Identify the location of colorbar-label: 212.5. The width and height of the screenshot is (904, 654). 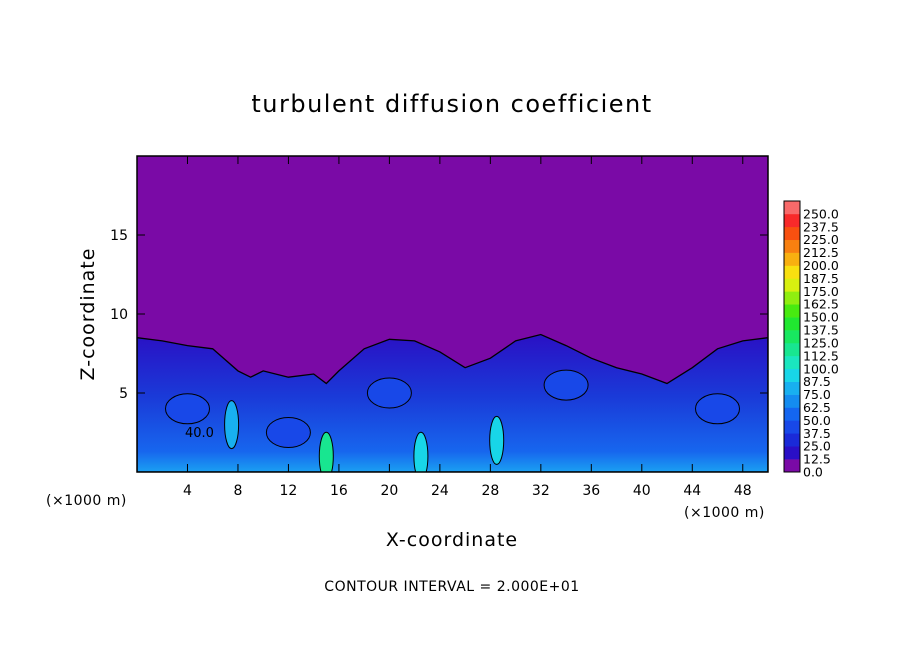
(821, 252).